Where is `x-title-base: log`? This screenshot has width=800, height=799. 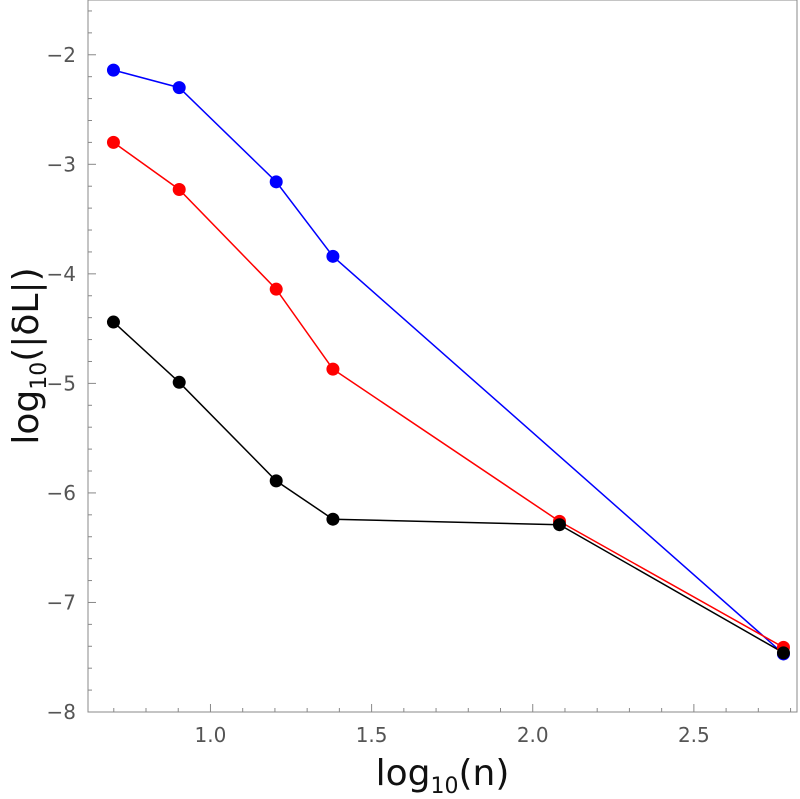
x-title-base: log is located at coordinates (403, 773).